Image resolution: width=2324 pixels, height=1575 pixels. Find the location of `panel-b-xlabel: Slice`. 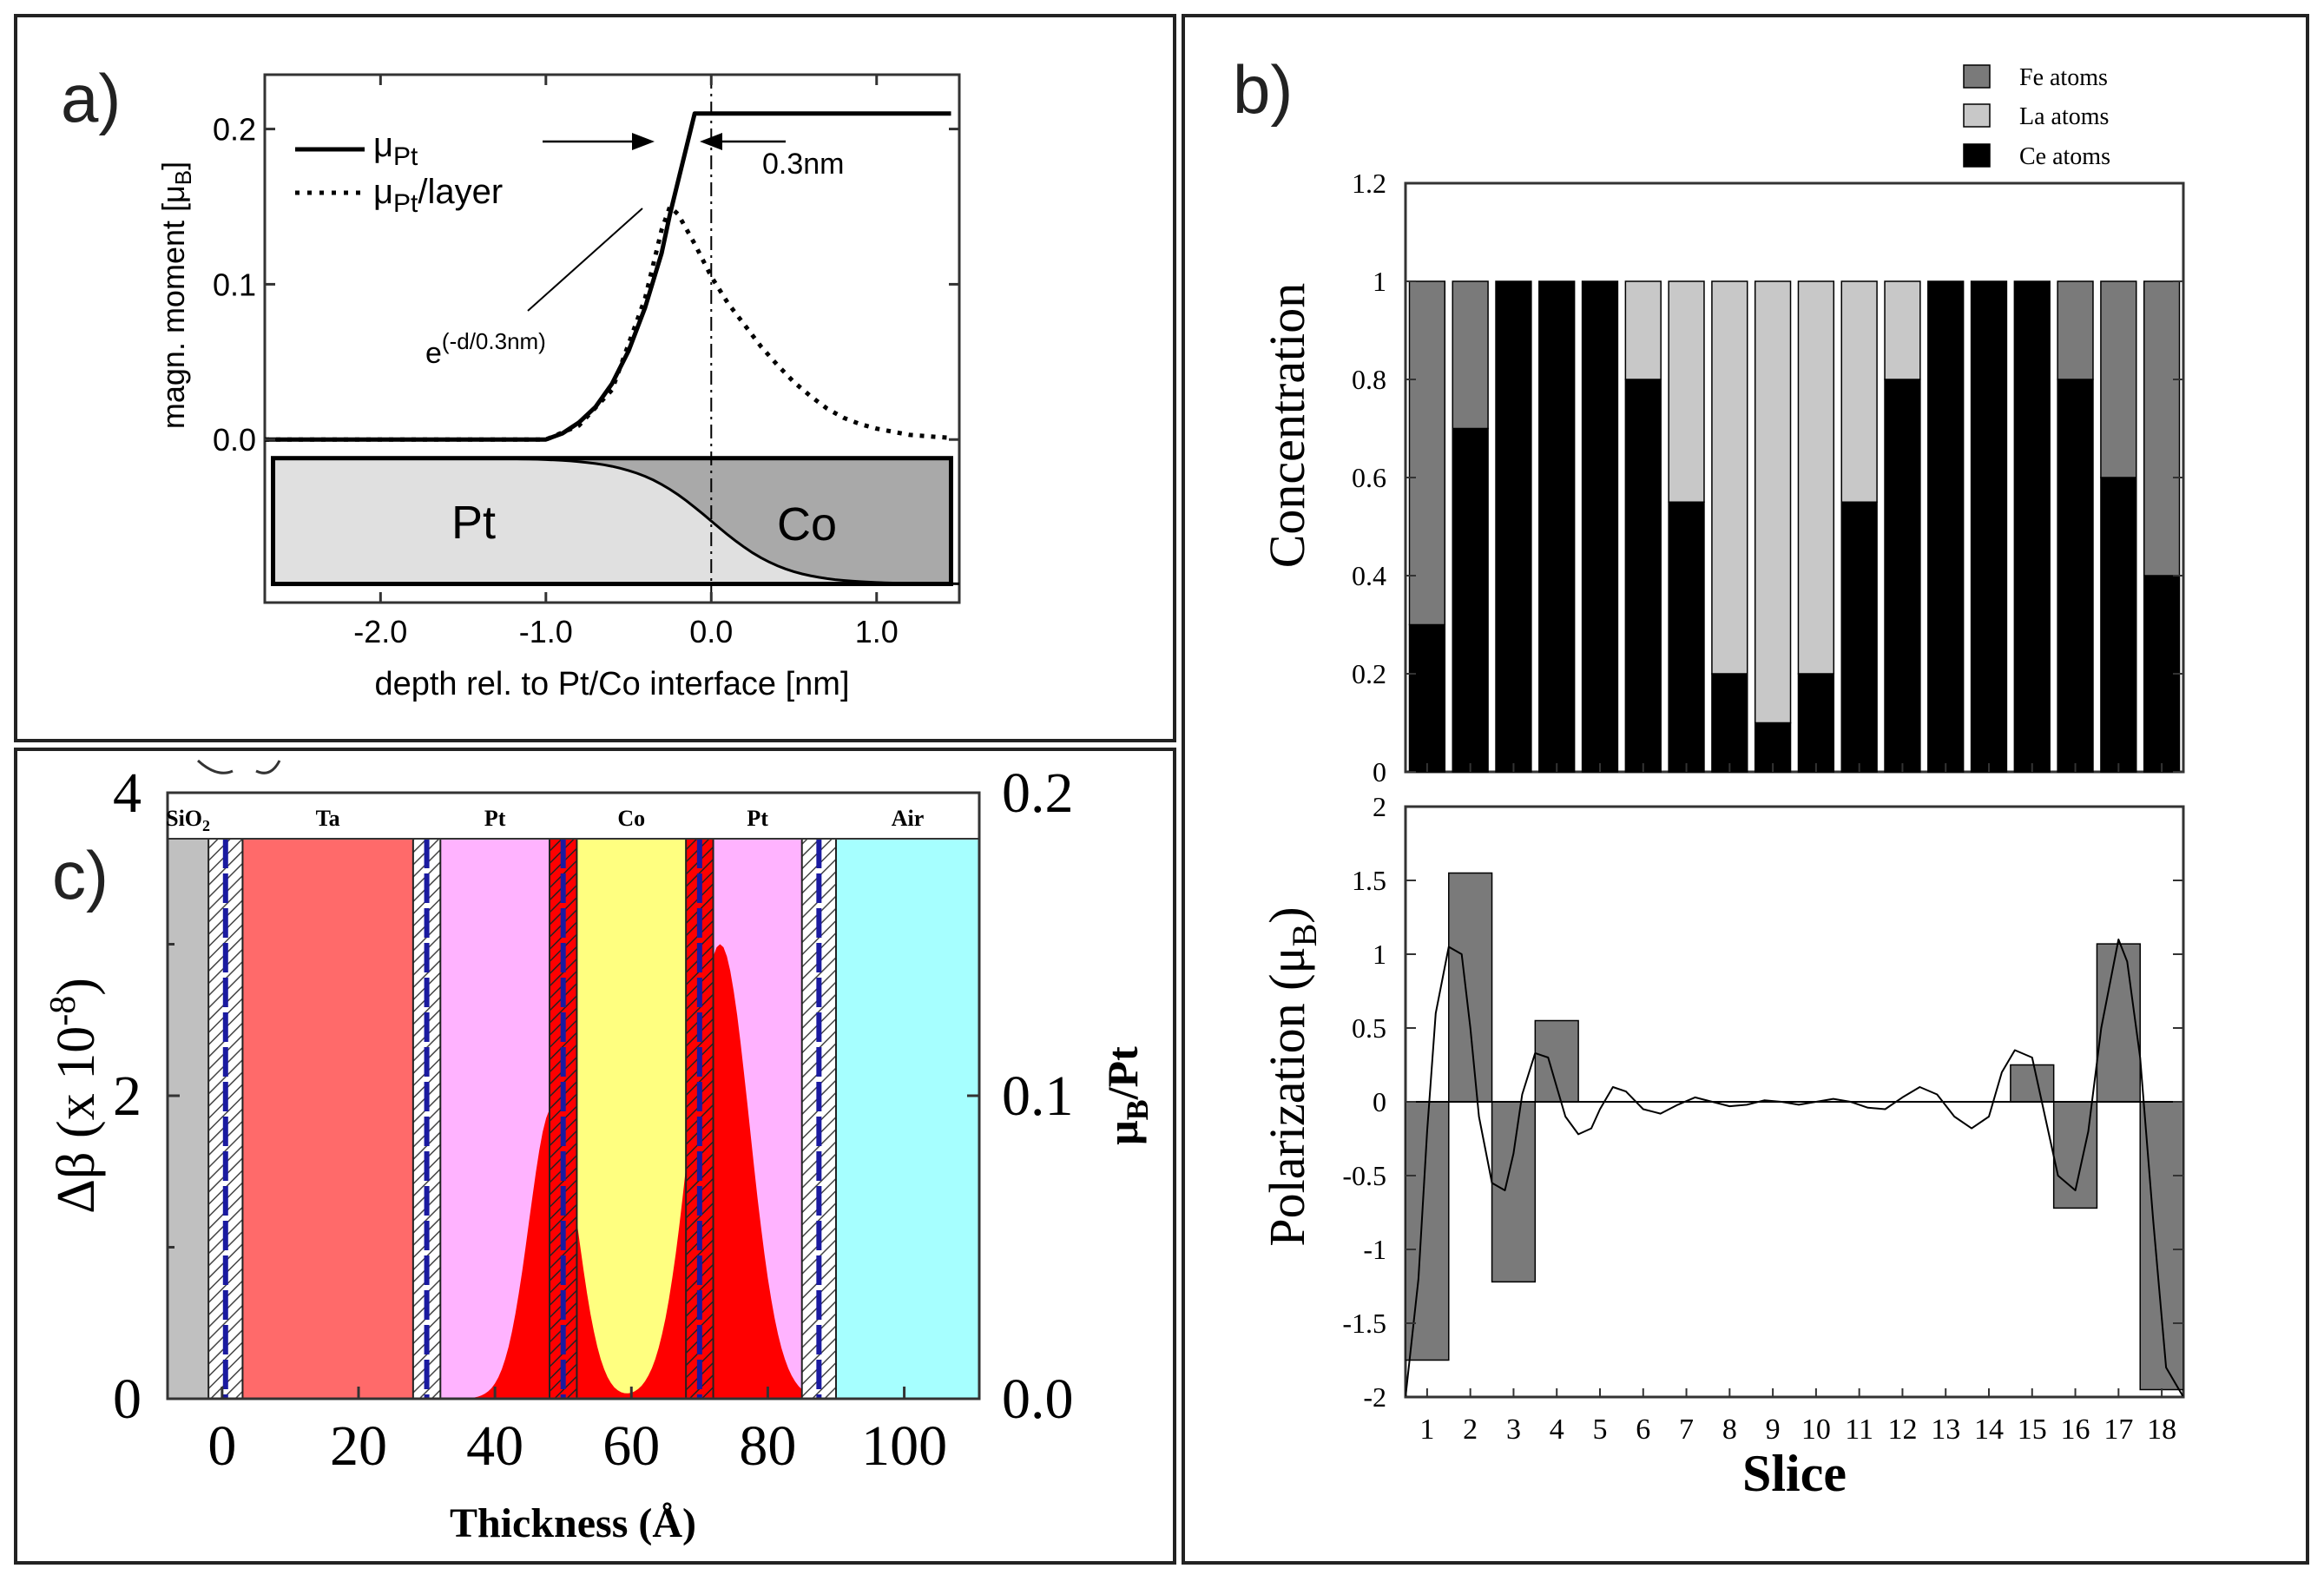

panel-b-xlabel: Slice is located at coordinates (1795, 1473).